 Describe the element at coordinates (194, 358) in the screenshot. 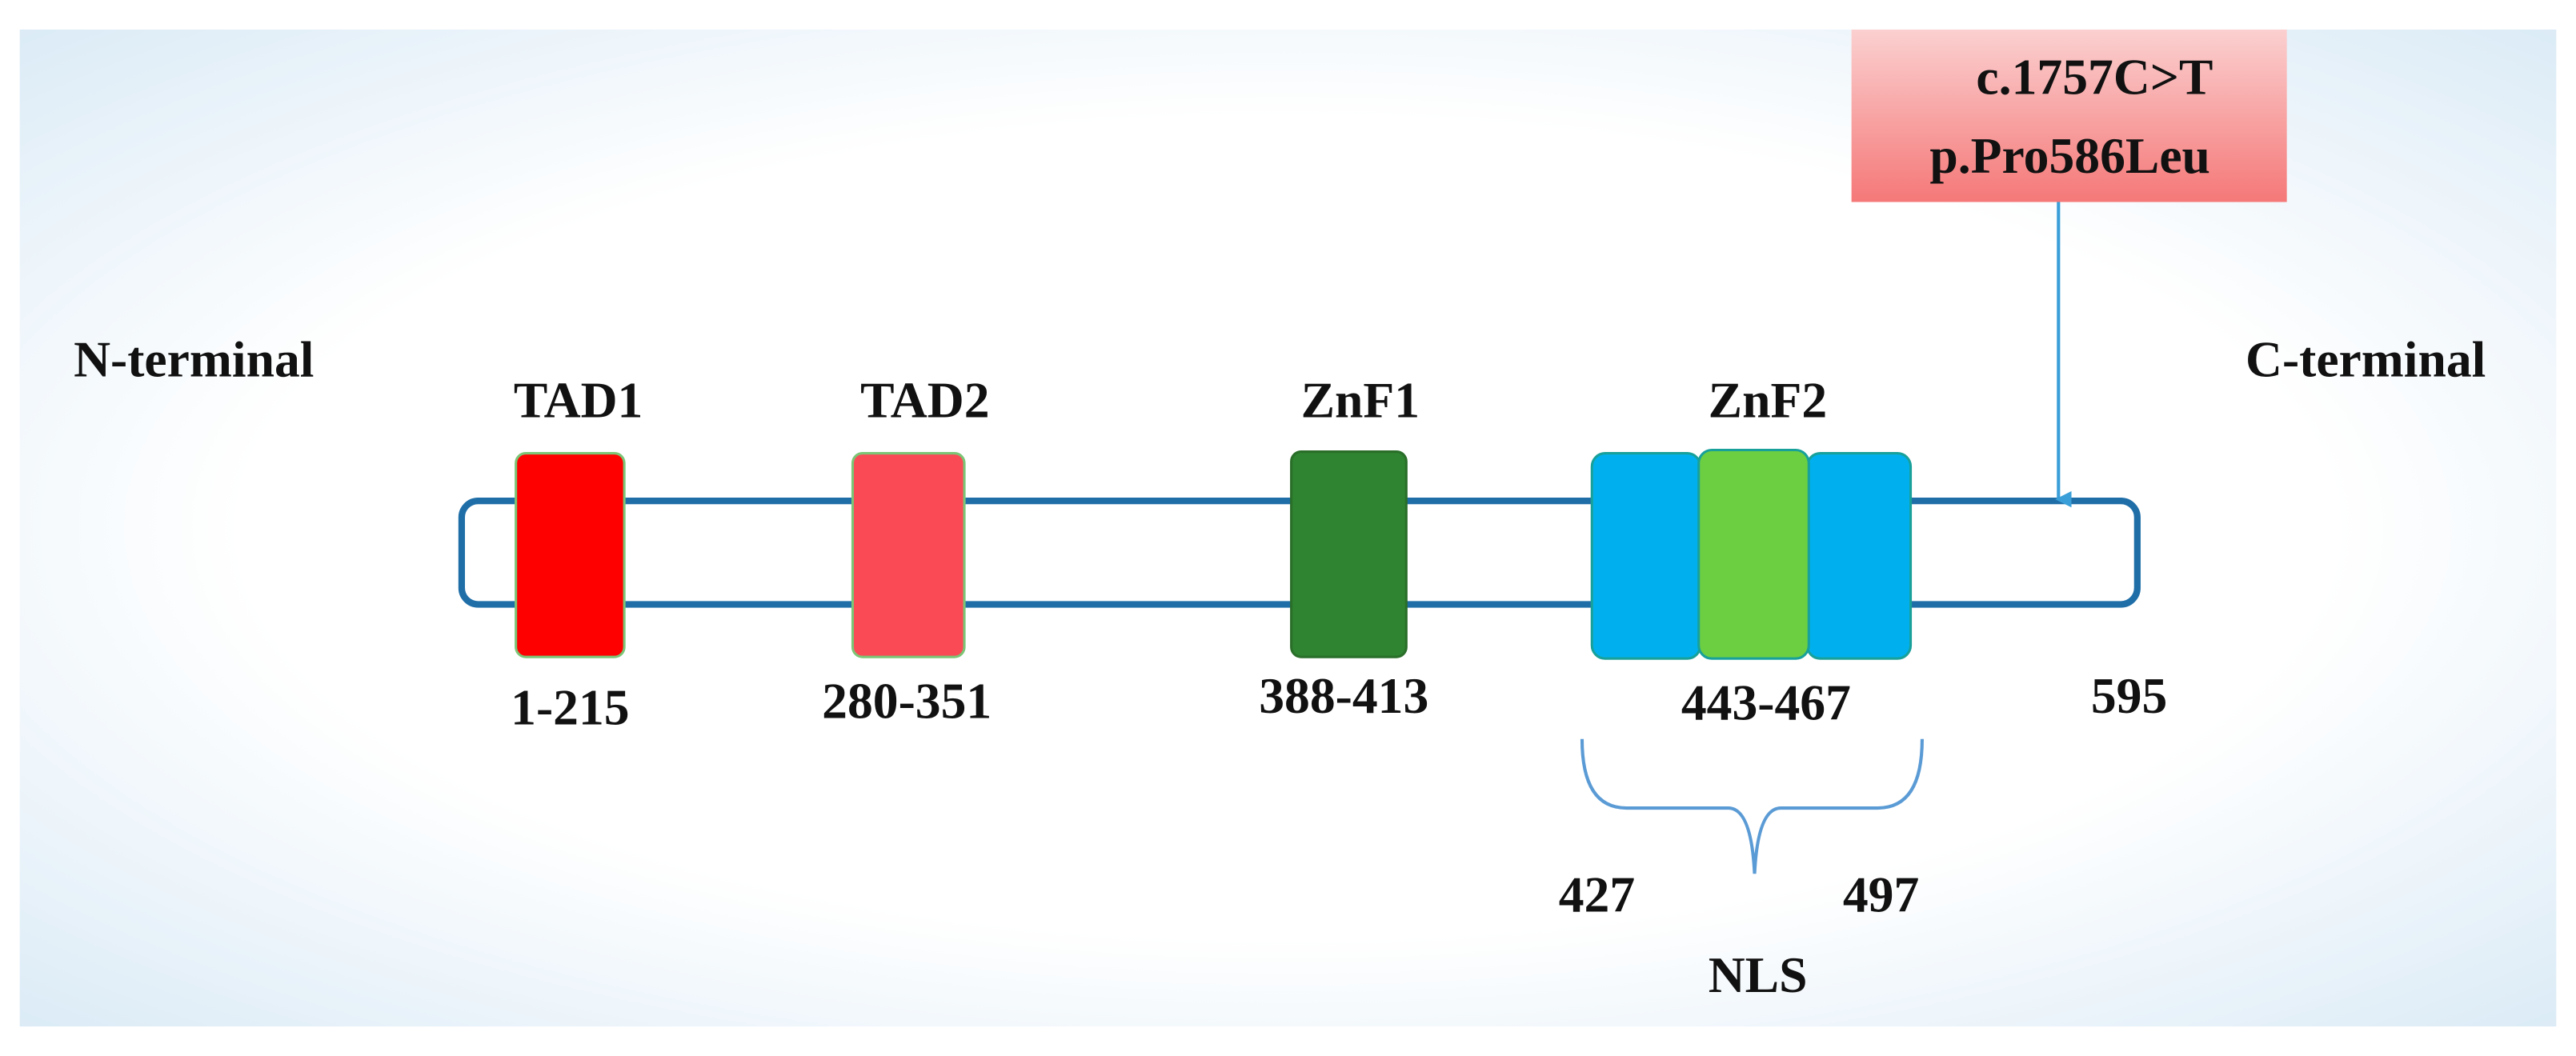

I see `n-terminal: N-terminal` at that location.